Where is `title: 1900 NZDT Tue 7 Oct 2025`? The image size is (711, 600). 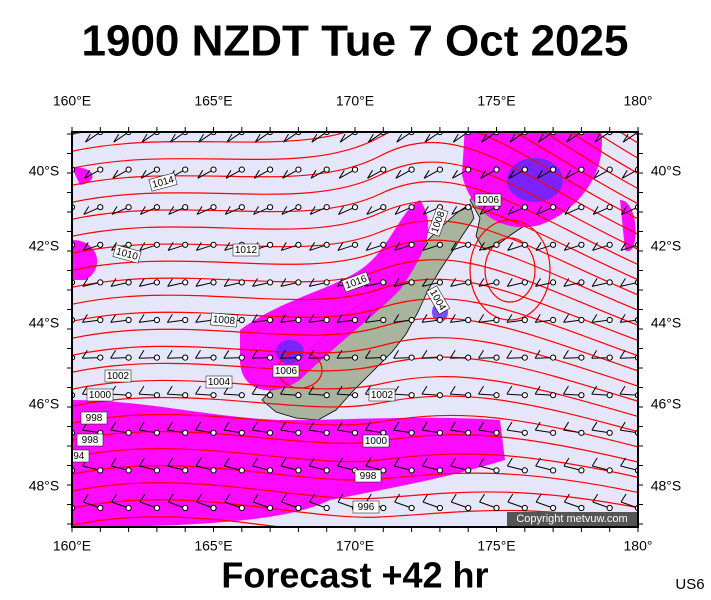 title: 1900 NZDT Tue 7 Oct 2025 is located at coordinates (355, 41).